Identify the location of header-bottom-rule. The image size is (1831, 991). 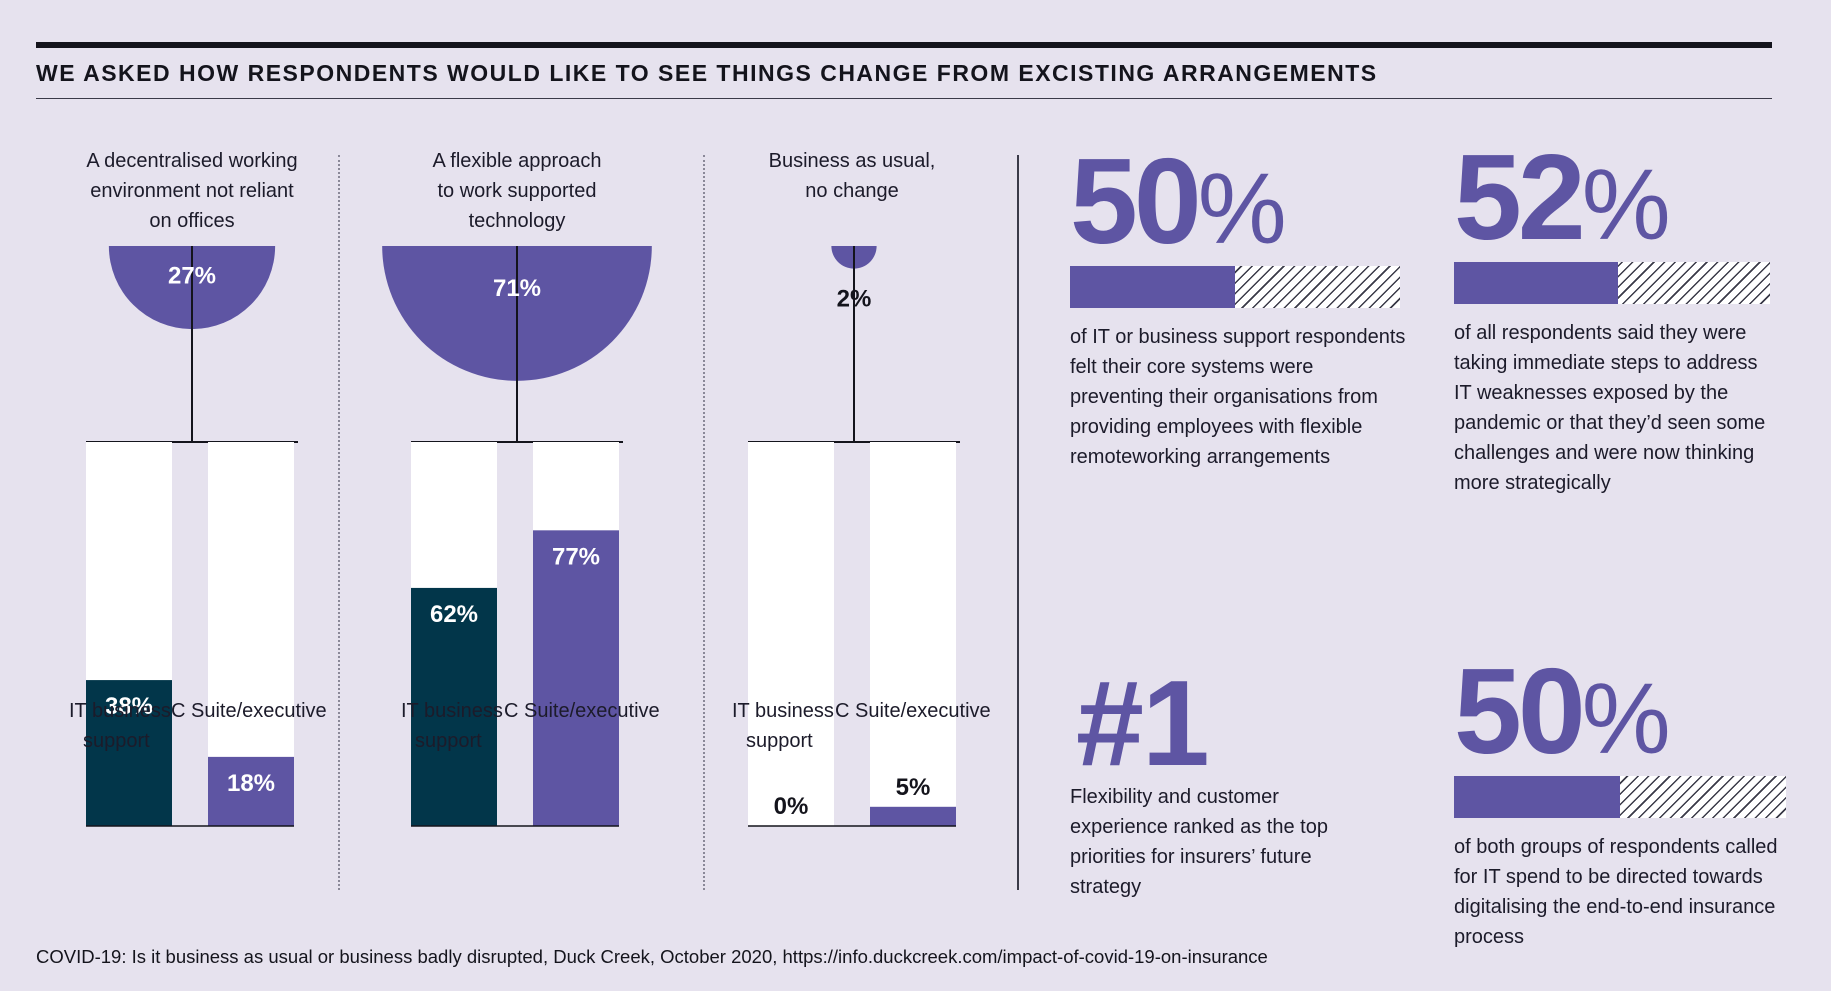
(904, 98).